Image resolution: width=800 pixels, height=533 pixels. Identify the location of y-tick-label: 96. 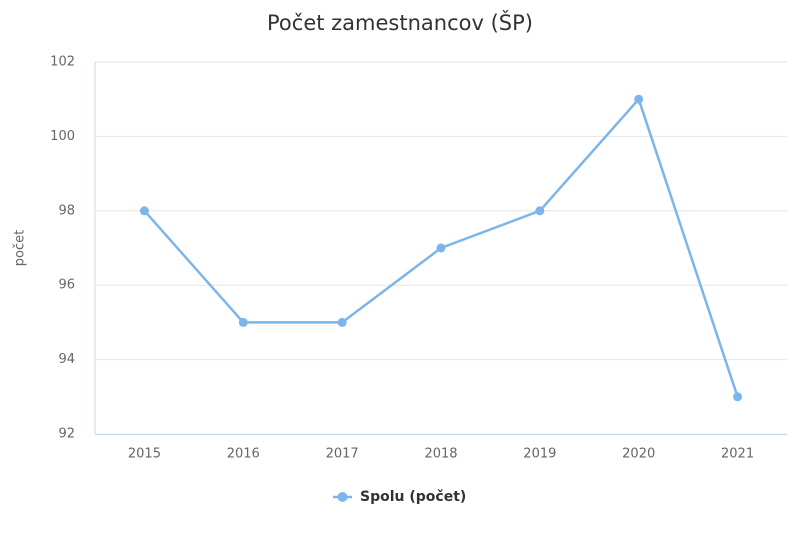
(66, 285).